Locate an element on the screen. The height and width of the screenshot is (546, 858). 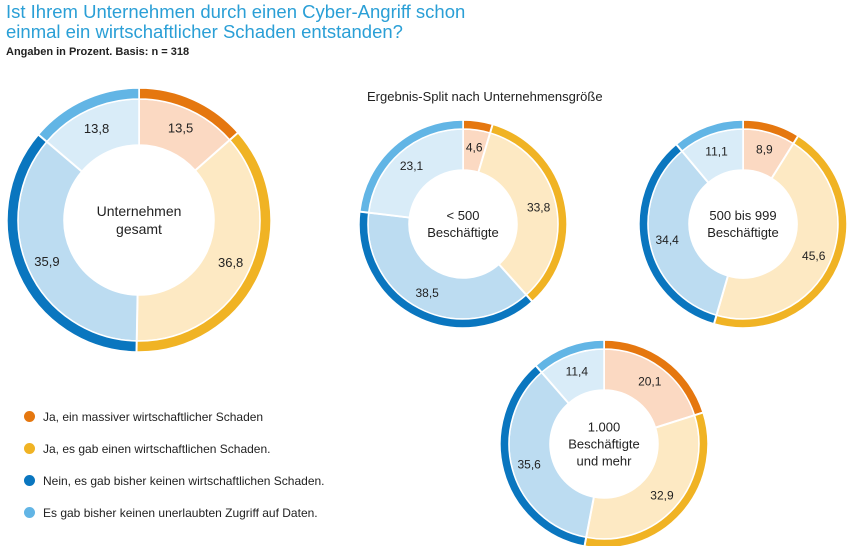
chart-subtitle: Angaben in Prozent. Basis: n = 318 is located at coordinates (98, 52).